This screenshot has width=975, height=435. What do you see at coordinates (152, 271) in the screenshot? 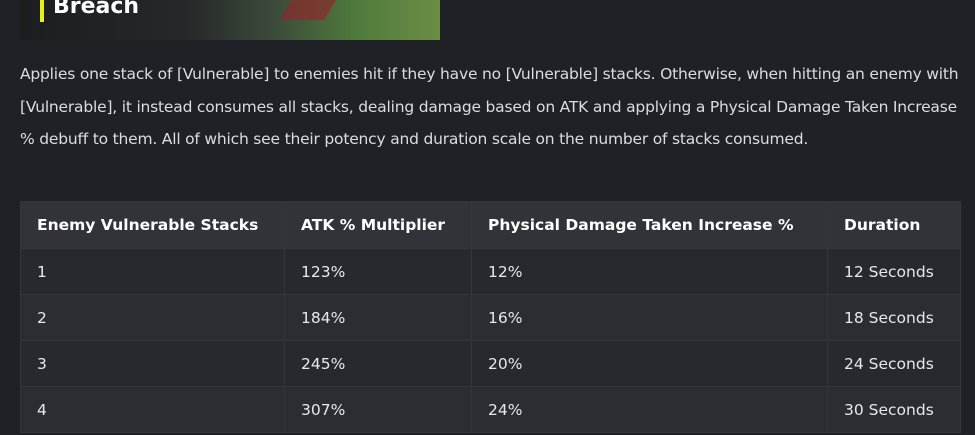
I see `cell-stacks: 1` at bounding box center [152, 271].